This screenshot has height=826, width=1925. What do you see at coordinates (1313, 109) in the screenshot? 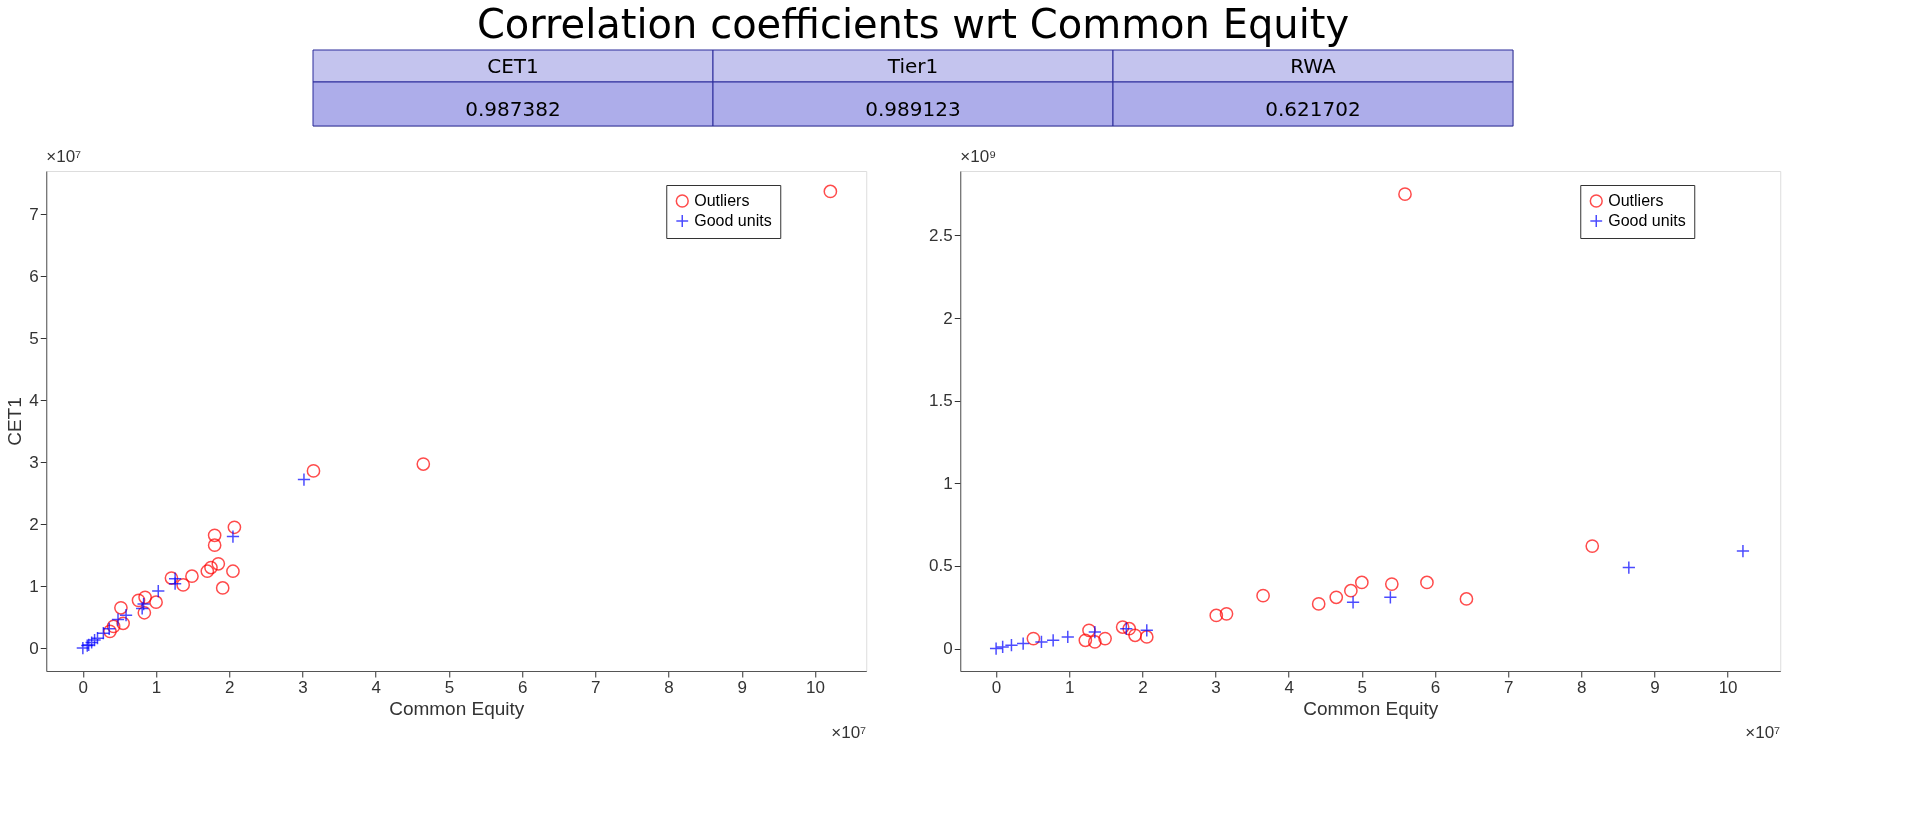
I see `data-label: 0.621702` at bounding box center [1313, 109].